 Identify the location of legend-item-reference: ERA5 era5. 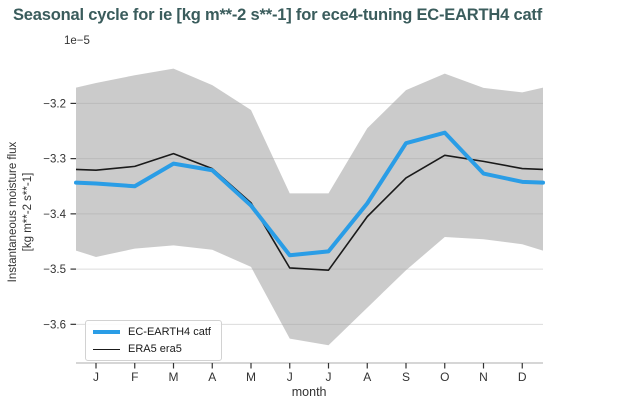
(152, 349).